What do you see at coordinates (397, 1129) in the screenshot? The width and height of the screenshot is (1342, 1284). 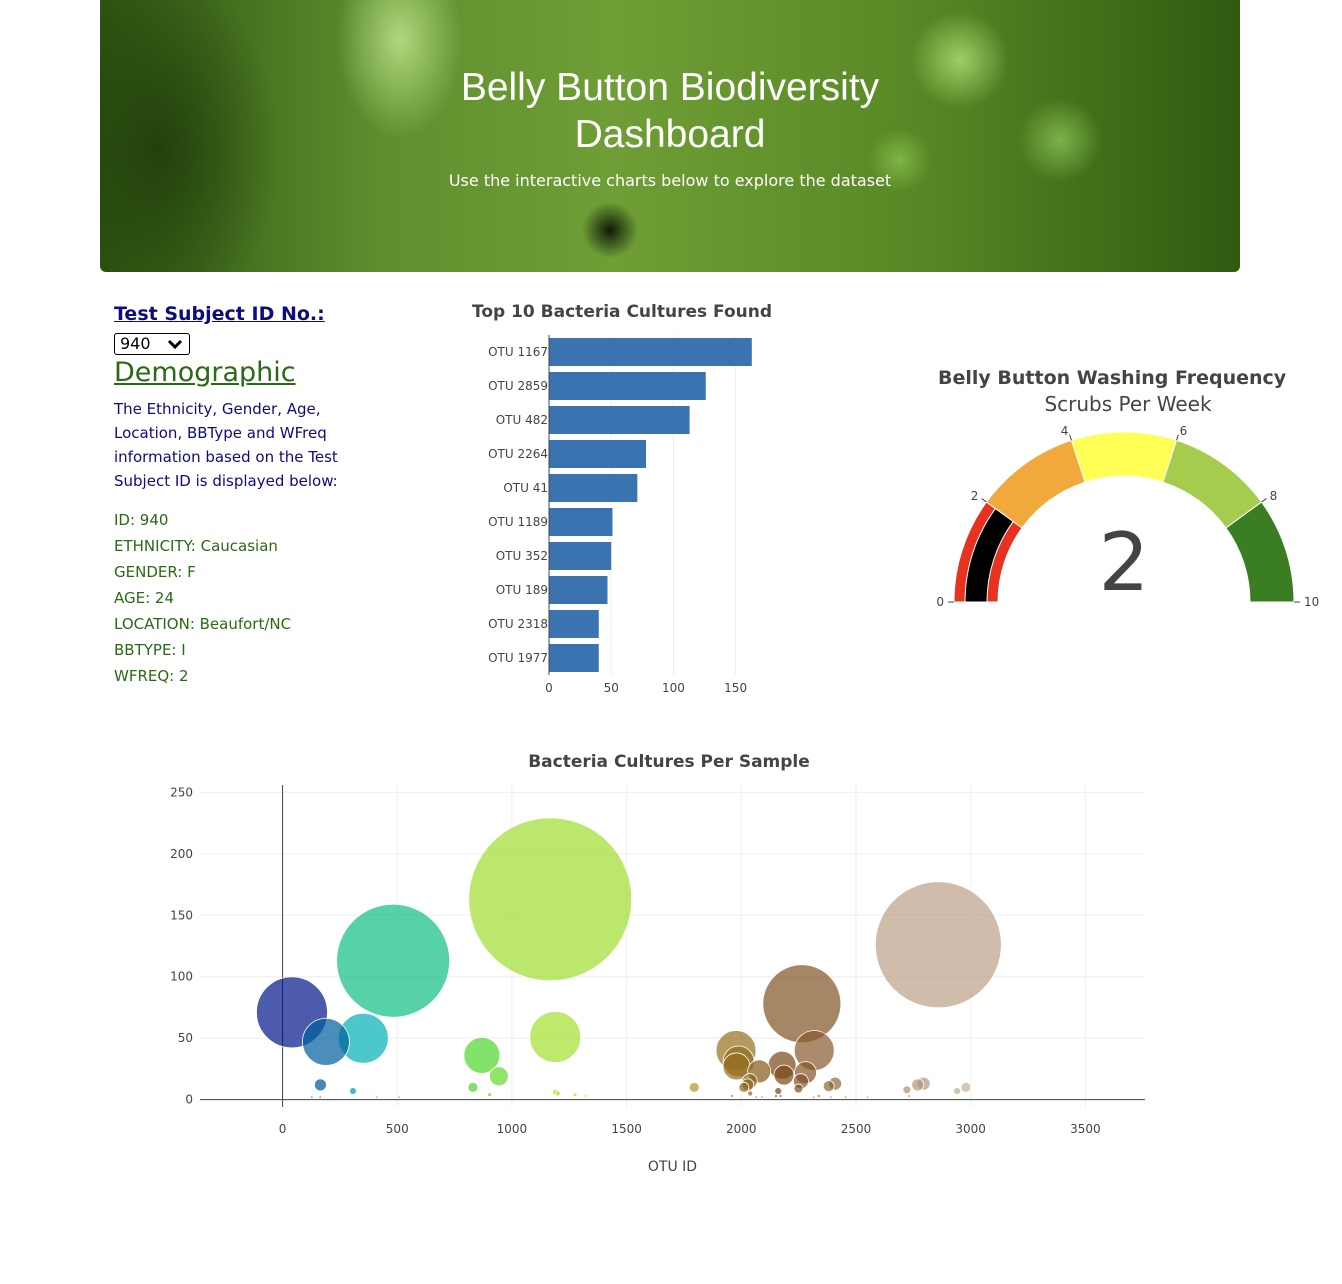 I see `x-tick-label: 500` at bounding box center [397, 1129].